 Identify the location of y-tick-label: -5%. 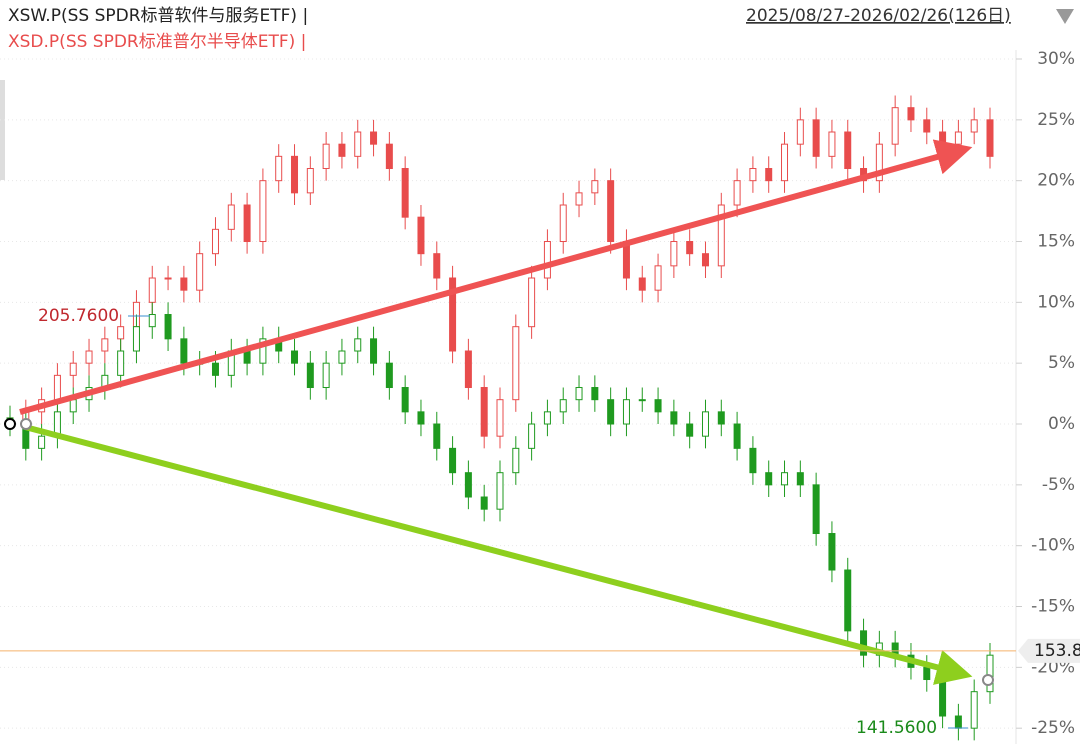
(1058, 485).